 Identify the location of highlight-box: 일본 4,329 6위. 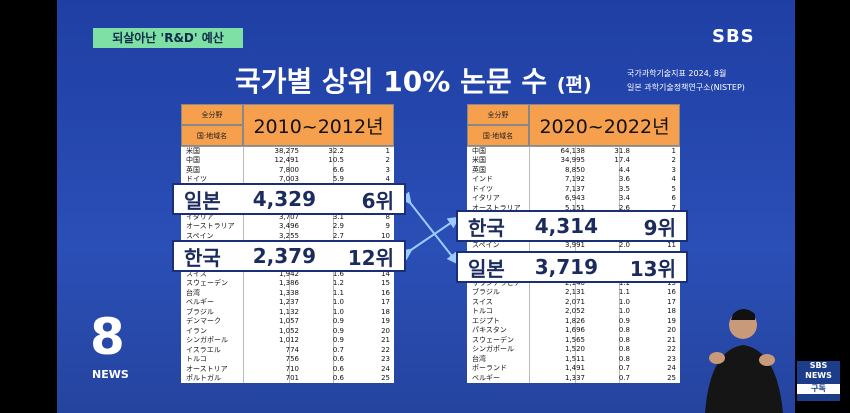
(289, 199).